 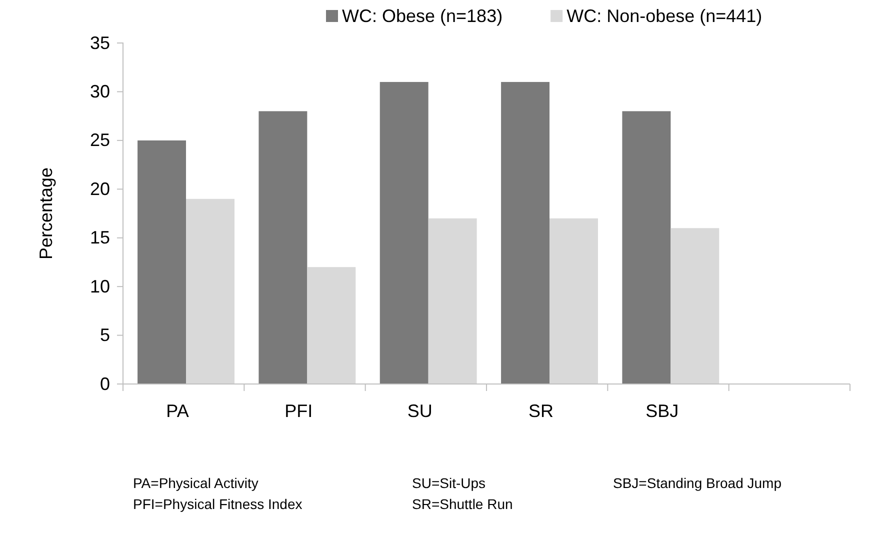 What do you see at coordinates (462, 504) in the screenshot?
I see `text: SR=Shuttle Run` at bounding box center [462, 504].